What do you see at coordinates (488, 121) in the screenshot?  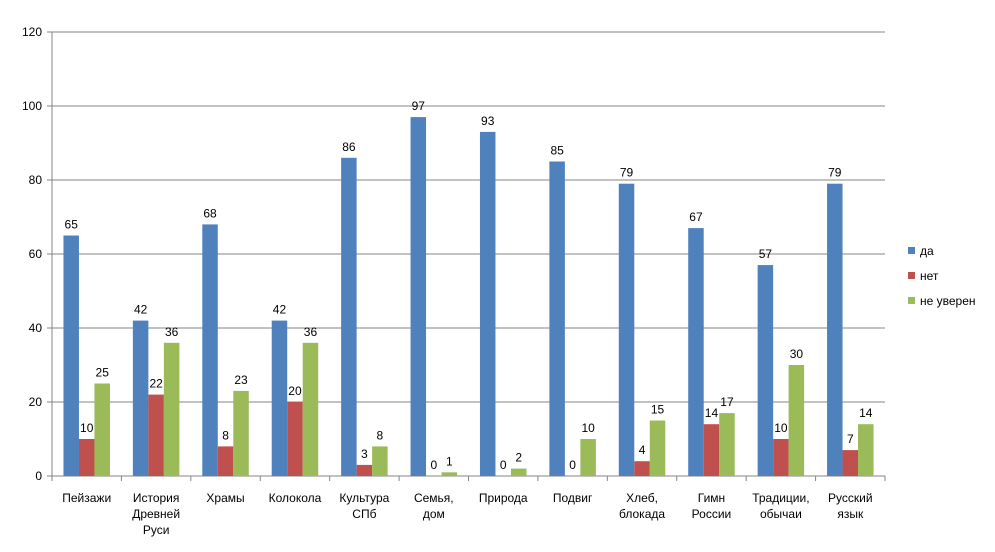 I see `data-label: 93` at bounding box center [488, 121].